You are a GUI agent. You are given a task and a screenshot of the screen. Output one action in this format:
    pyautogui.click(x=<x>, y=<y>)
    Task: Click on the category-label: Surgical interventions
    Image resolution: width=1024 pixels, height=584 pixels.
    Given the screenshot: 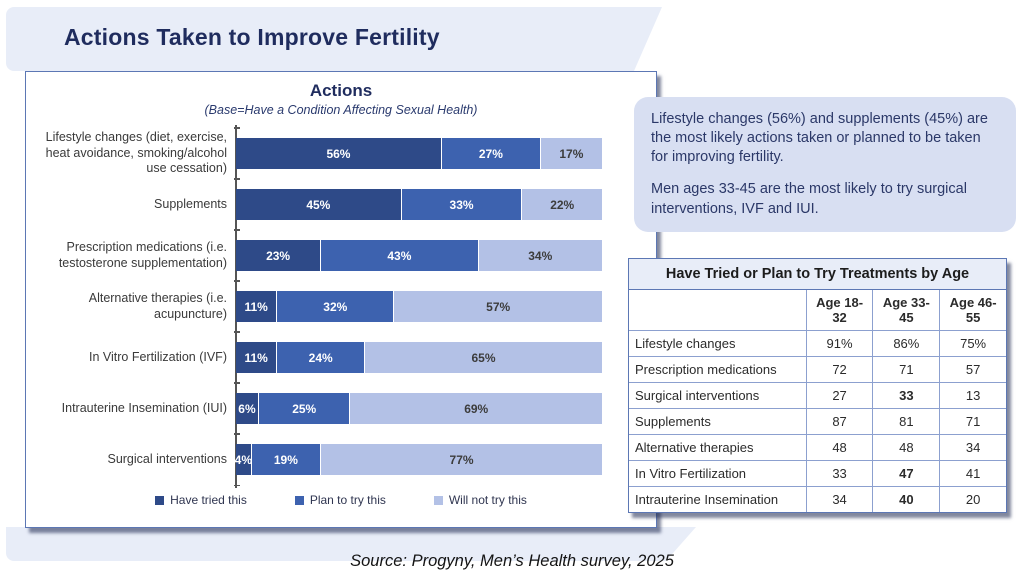 What is the action you would take?
    pyautogui.click(x=167, y=458)
    